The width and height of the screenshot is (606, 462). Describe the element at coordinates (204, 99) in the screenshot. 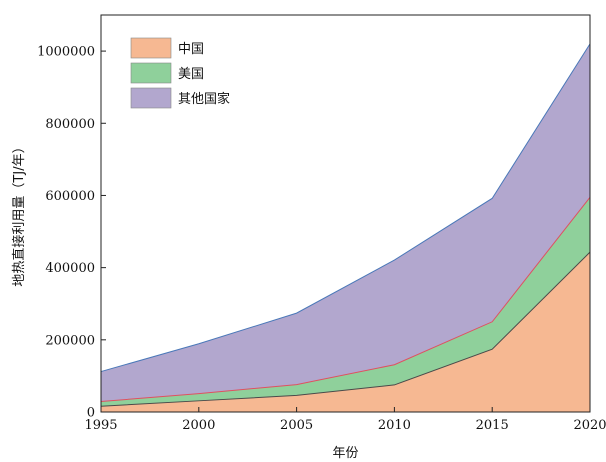

I see `legend-label-2: 其他国家` at that location.